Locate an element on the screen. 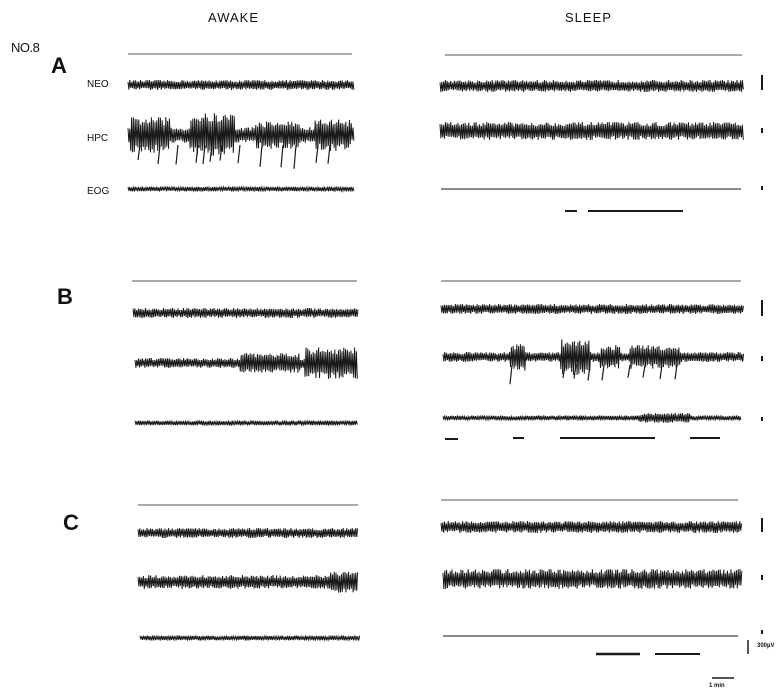 This screenshot has height=695, width=784. trace-eog-awake-b is located at coordinates (246, 423).